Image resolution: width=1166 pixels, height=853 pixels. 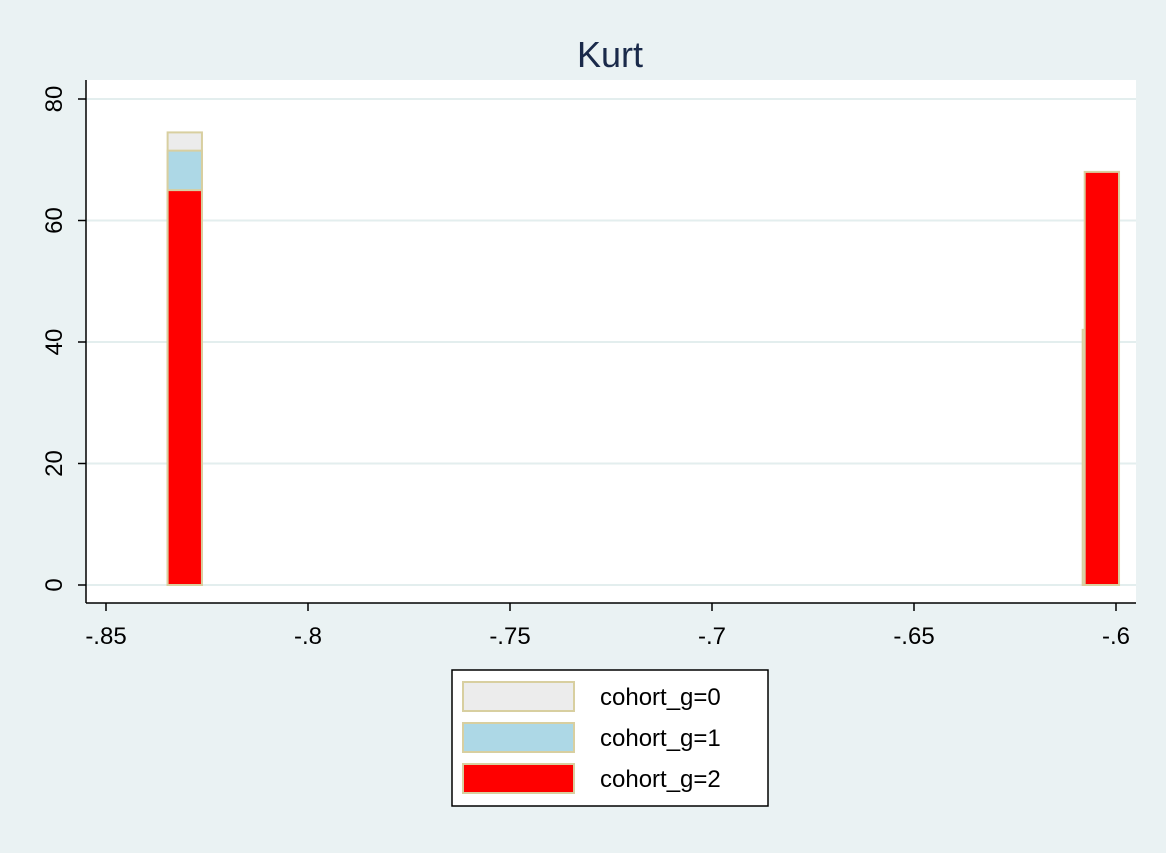 I want to click on legend-items: cohort_g=0 cohort_g=1 cohort_g=2, so click(x=591, y=737).